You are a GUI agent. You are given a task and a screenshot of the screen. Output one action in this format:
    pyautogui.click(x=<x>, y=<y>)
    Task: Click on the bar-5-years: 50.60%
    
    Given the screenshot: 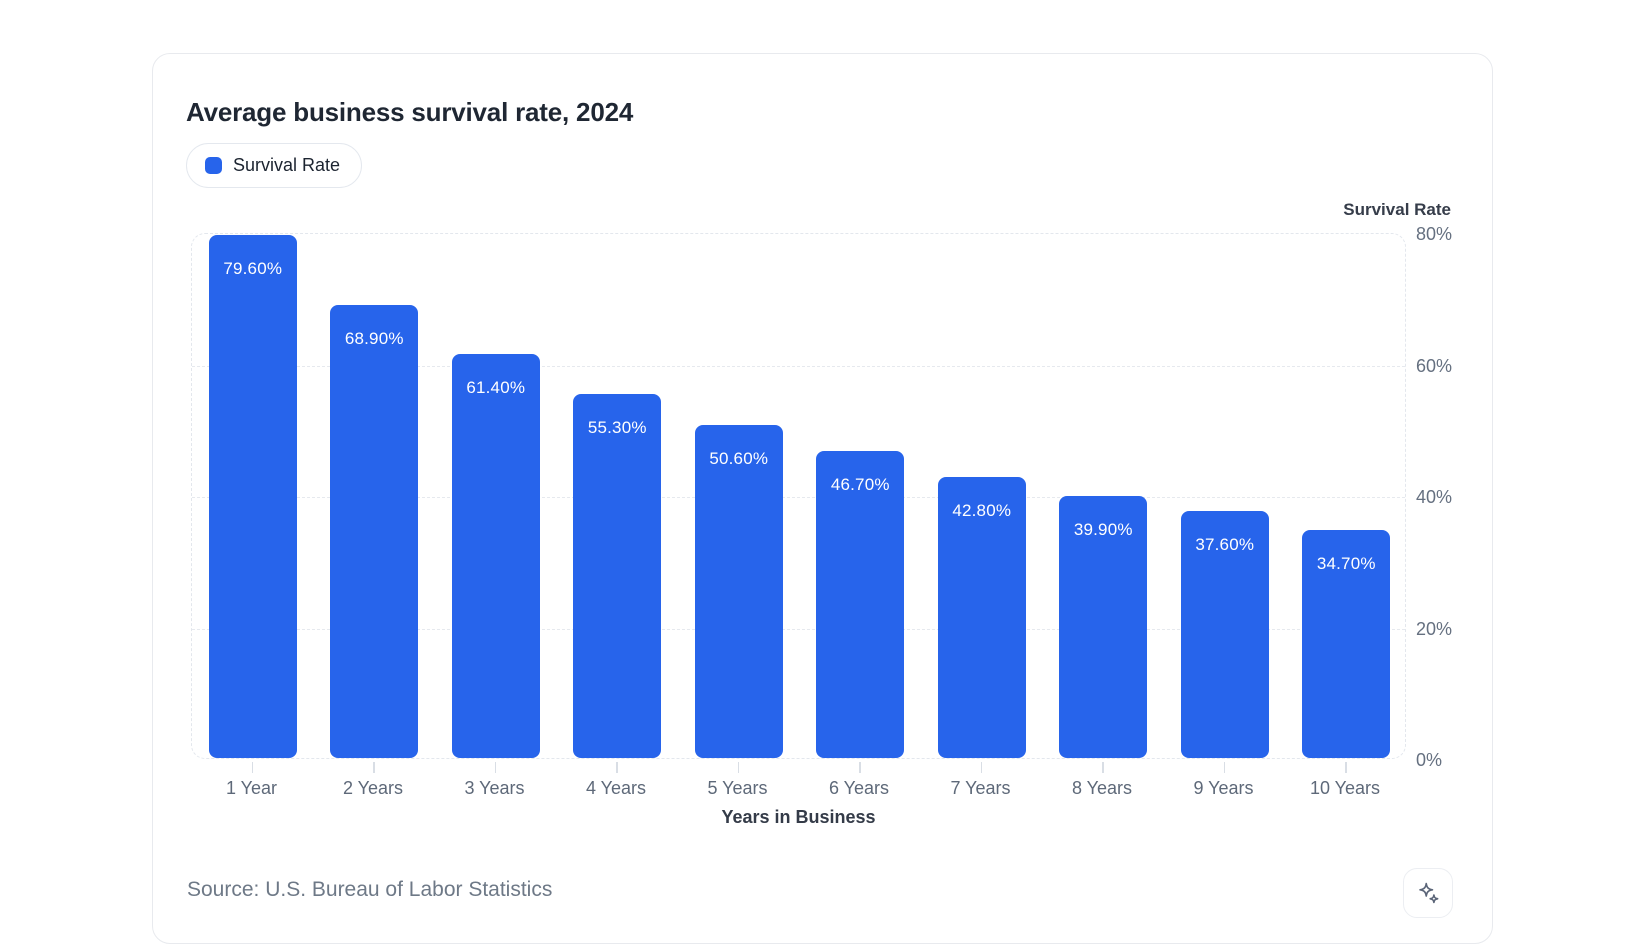 What is the action you would take?
    pyautogui.click(x=738, y=591)
    